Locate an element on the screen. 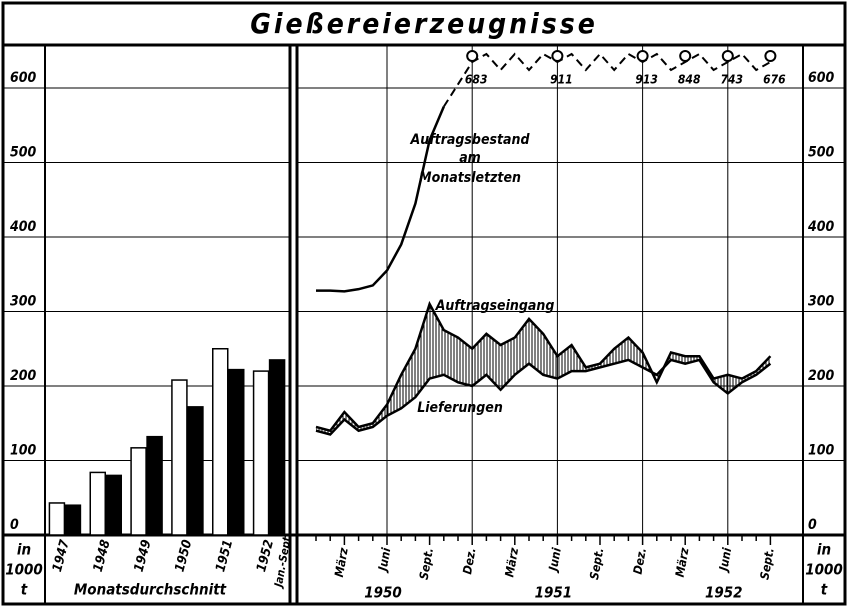 This screenshot has height=608, width=849. x-tick-label: 1948 is located at coordinates (102, 555).